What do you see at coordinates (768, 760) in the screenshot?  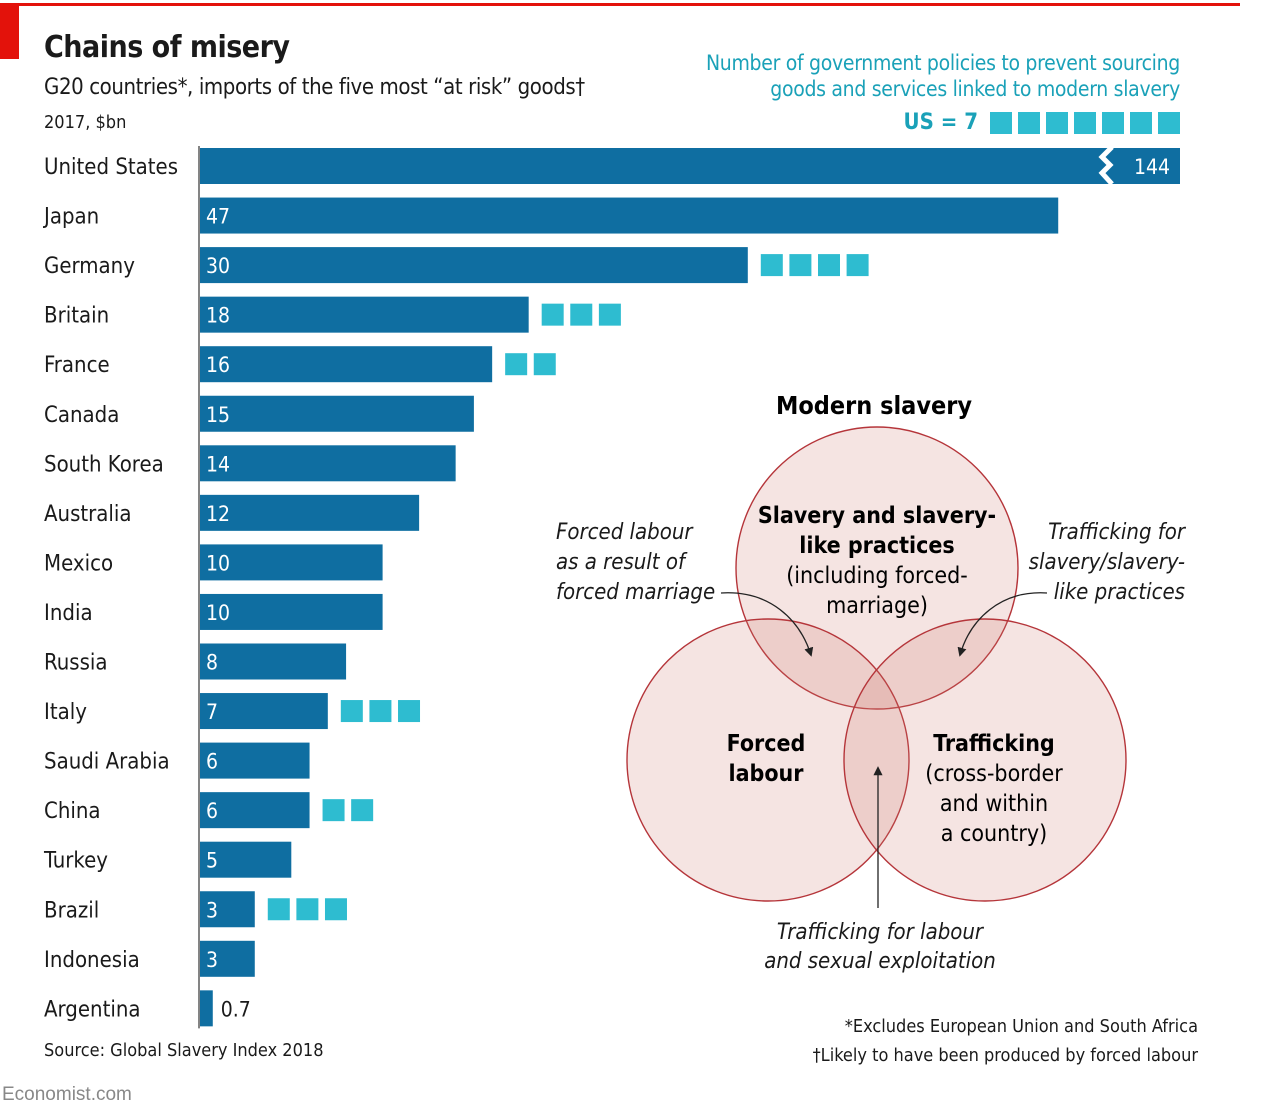 I see `venn-circle-forced-labour` at bounding box center [768, 760].